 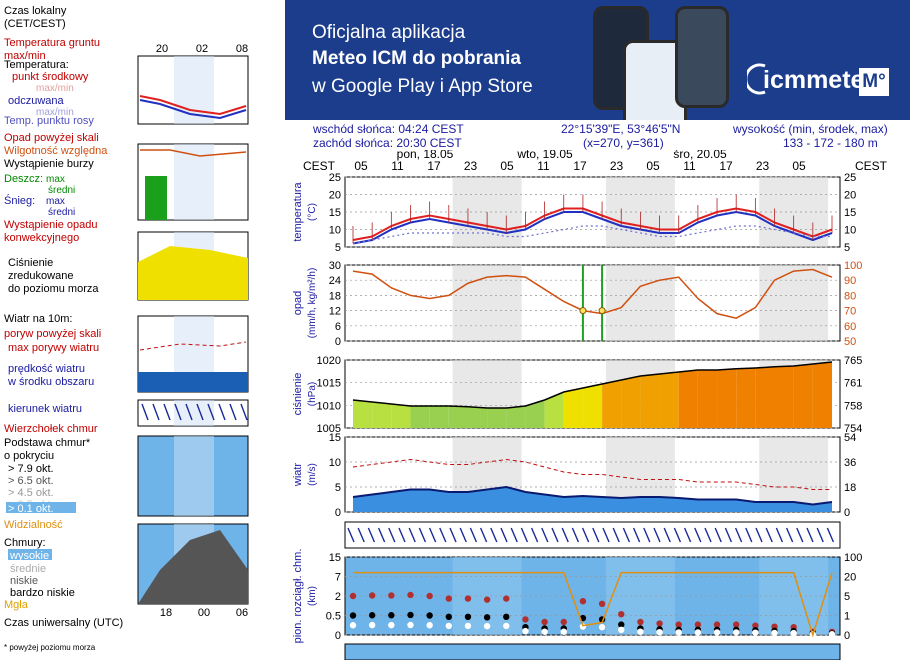 What do you see at coordinates (16, 605) in the screenshot?
I see `legend-fog: Mgła` at bounding box center [16, 605].